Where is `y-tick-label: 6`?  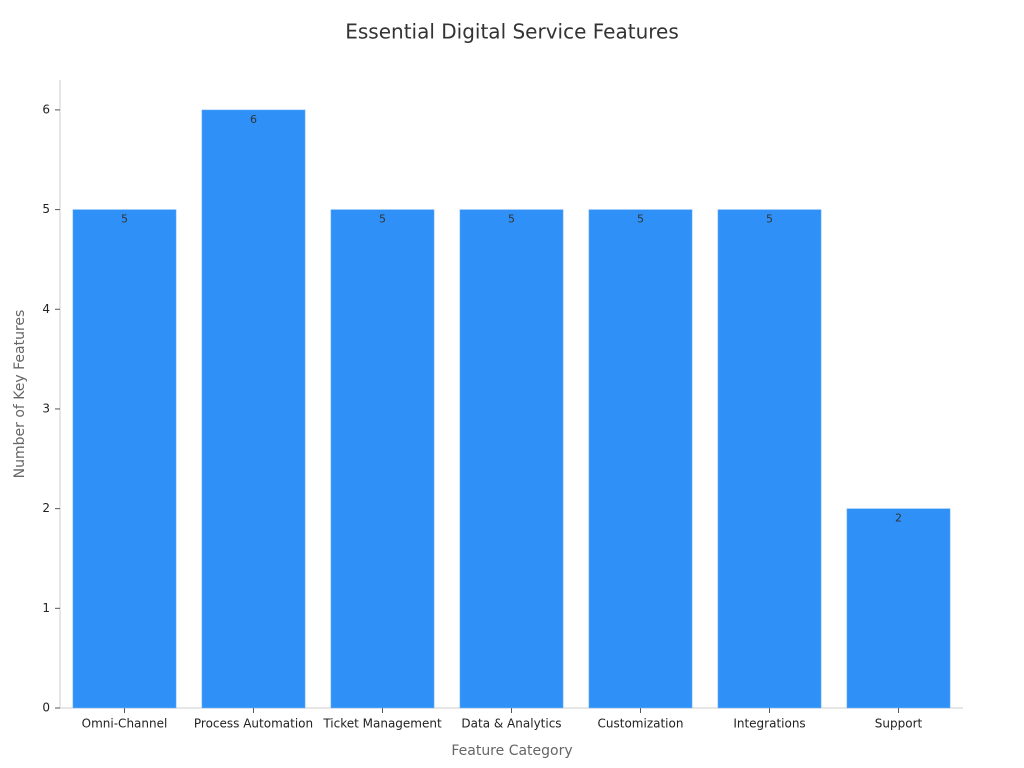
y-tick-label: 6 is located at coordinates (46, 109).